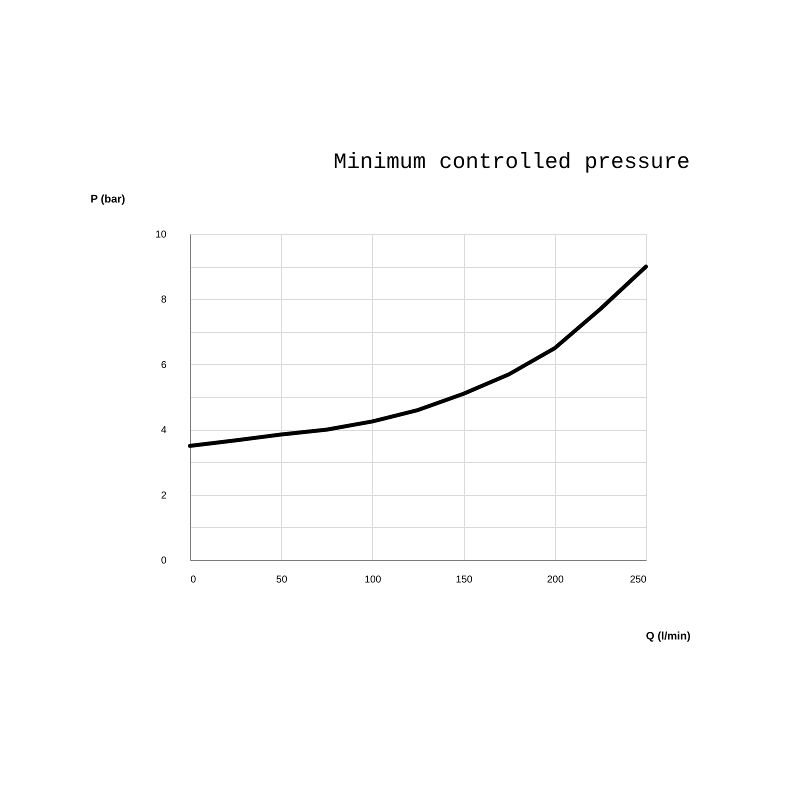 The width and height of the screenshot is (800, 800). I want to click on x-tick-label: 50, so click(282, 580).